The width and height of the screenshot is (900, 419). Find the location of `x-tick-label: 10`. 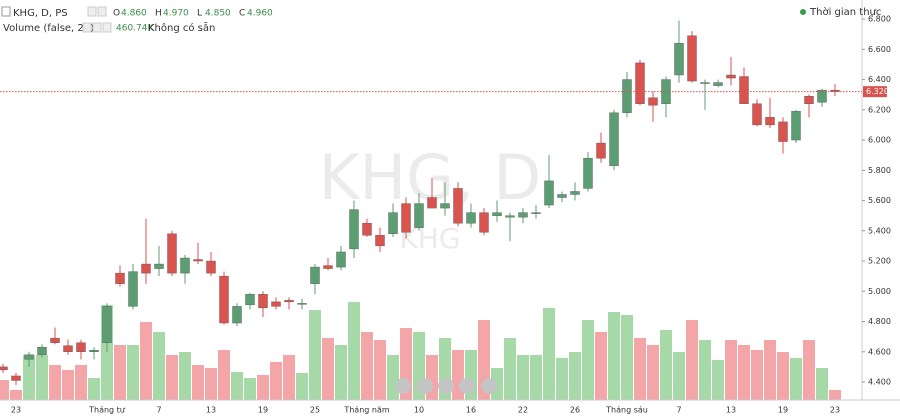

x-tick-label: 10 is located at coordinates (419, 410).